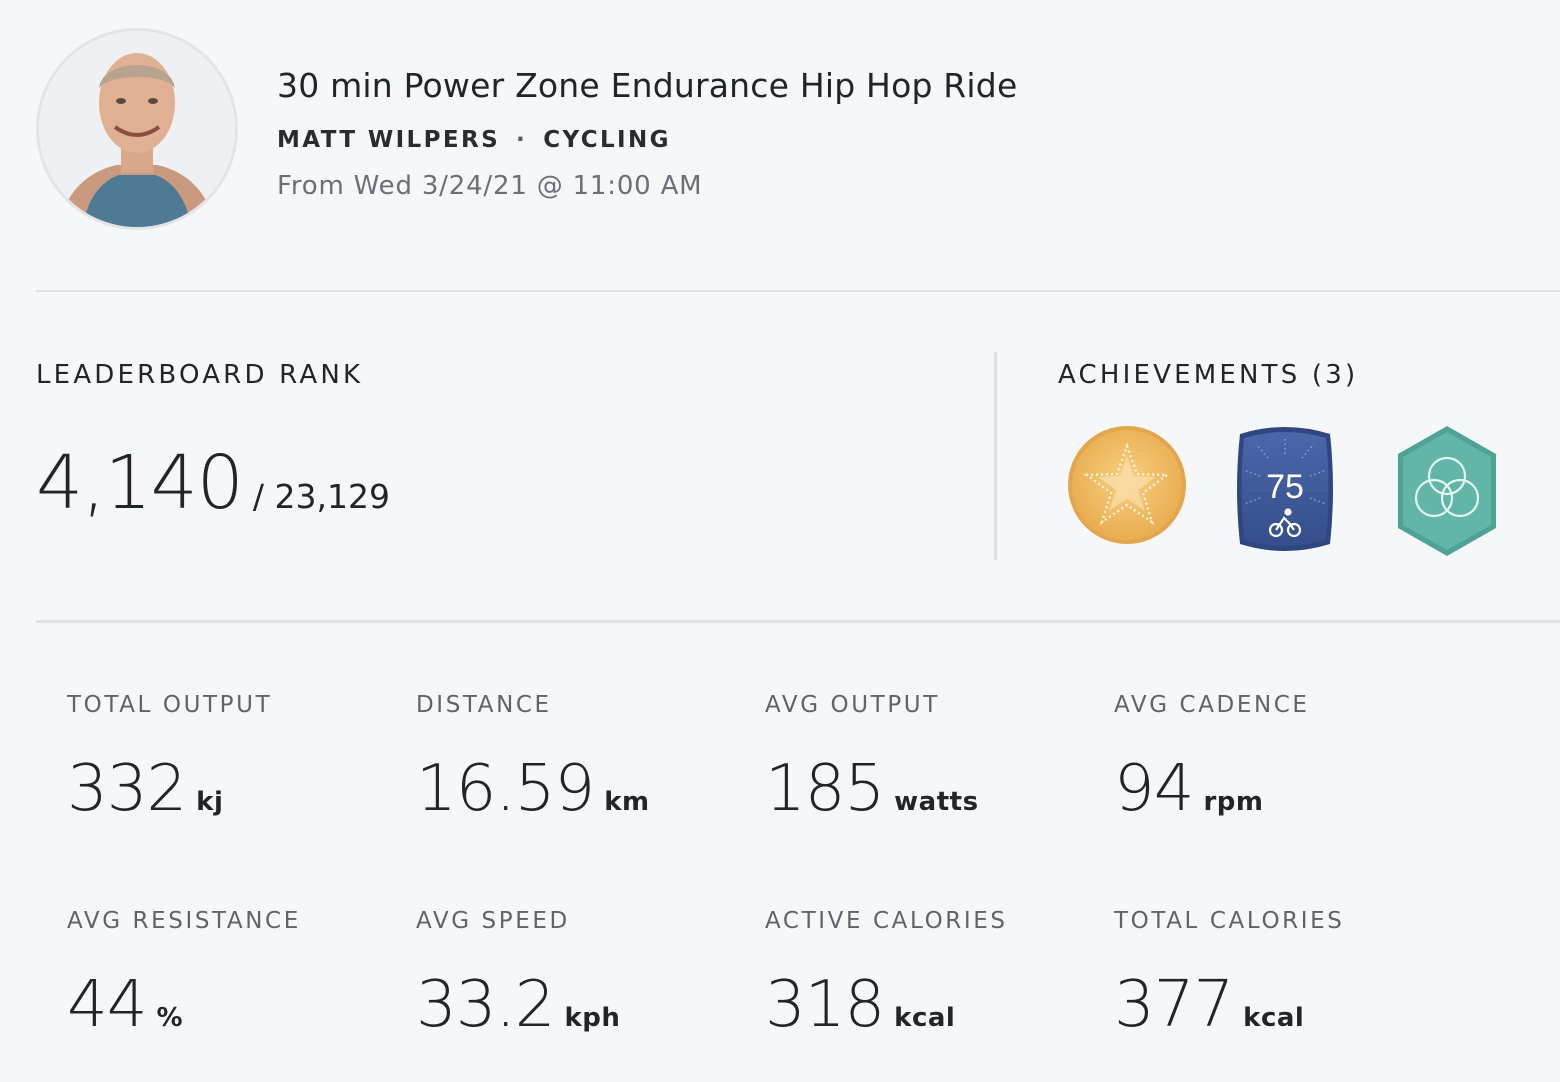 The height and width of the screenshot is (1082, 1560). I want to click on stat-avg-cadence: AVG CADENCE 94 rpm, so click(1279, 759).